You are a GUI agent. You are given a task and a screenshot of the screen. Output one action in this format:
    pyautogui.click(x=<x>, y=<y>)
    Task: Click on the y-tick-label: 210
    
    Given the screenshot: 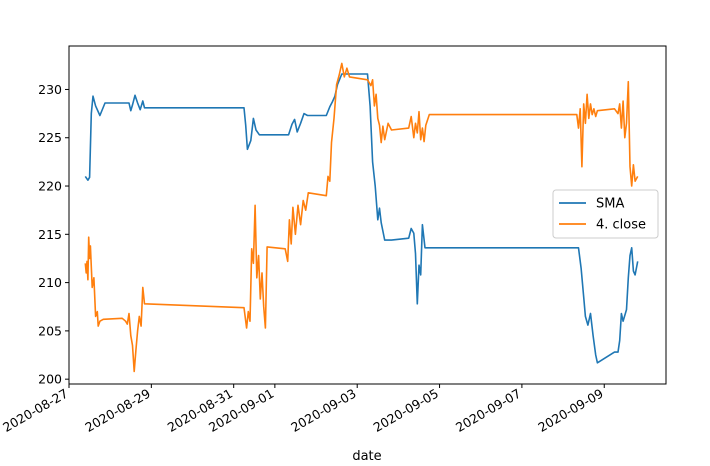 What is the action you would take?
    pyautogui.click(x=50, y=282)
    